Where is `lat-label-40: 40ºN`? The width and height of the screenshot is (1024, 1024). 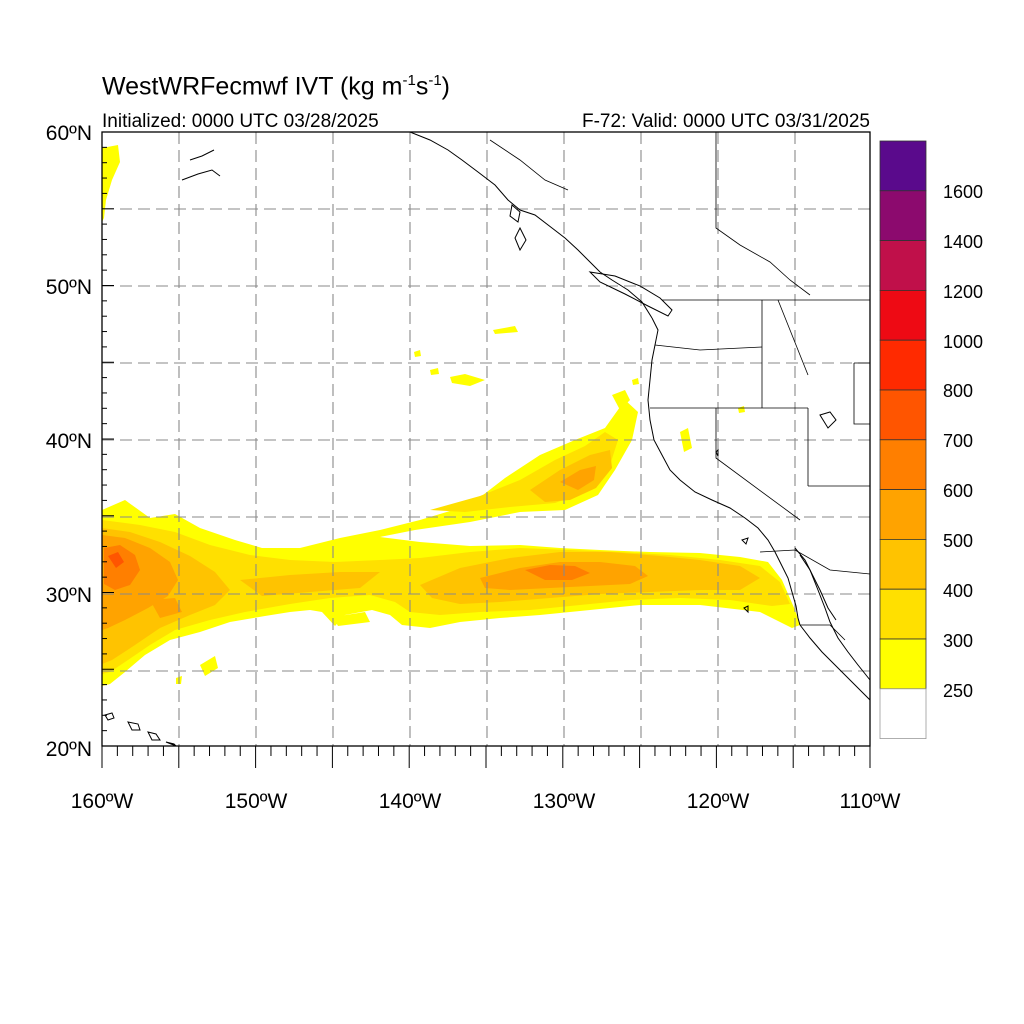 lat-label-40: 40ºN is located at coordinates (69, 441).